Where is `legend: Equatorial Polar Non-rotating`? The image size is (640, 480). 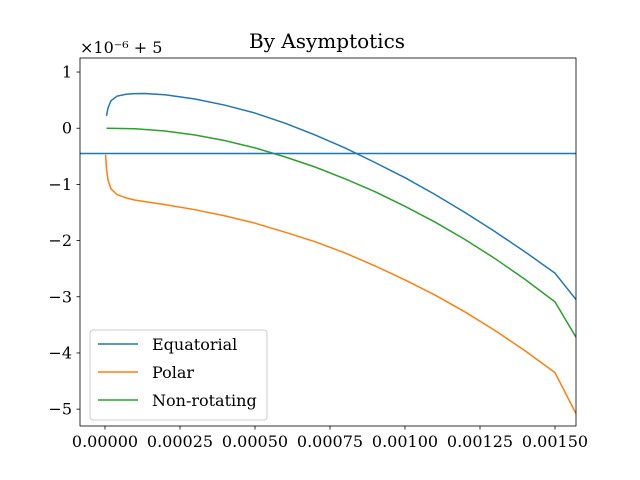 legend: Equatorial Polar Non-rotating is located at coordinates (178, 375).